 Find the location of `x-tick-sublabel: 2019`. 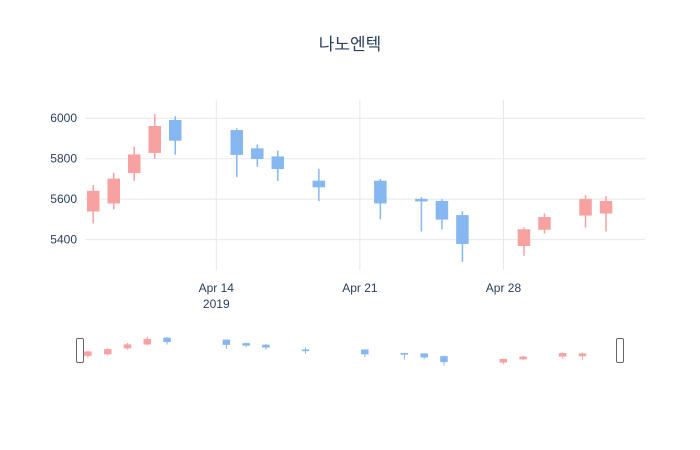

x-tick-sublabel: 2019 is located at coordinates (216, 304).